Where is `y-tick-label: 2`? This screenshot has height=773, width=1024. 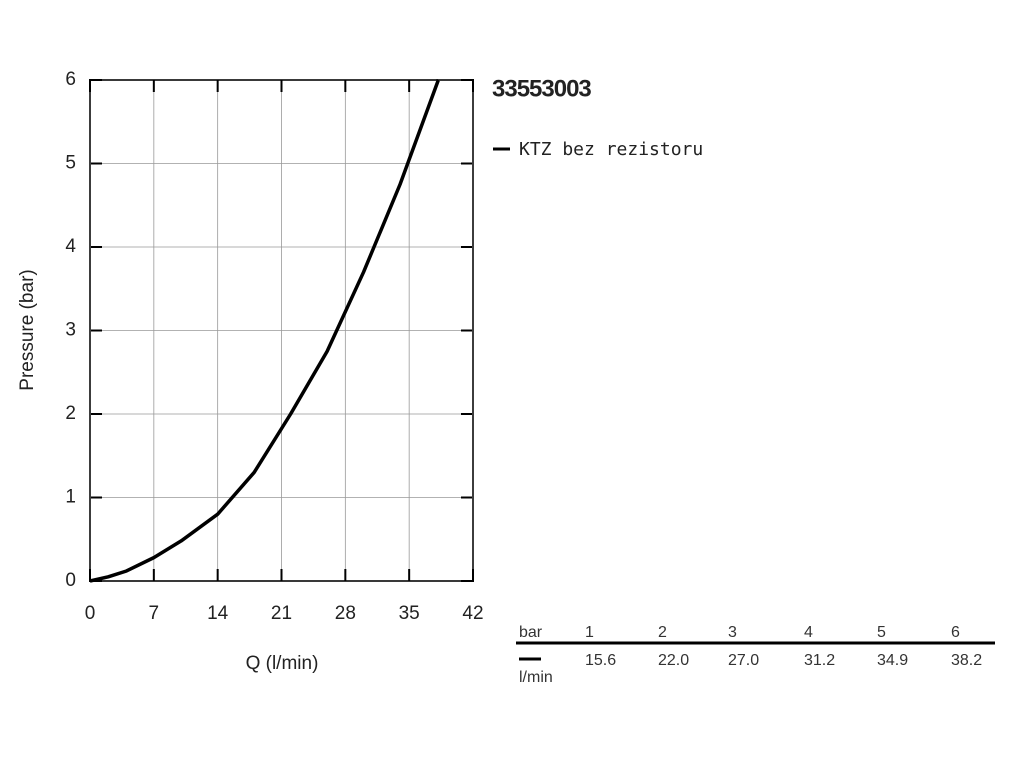
y-tick-label: 2 is located at coordinates (70, 413).